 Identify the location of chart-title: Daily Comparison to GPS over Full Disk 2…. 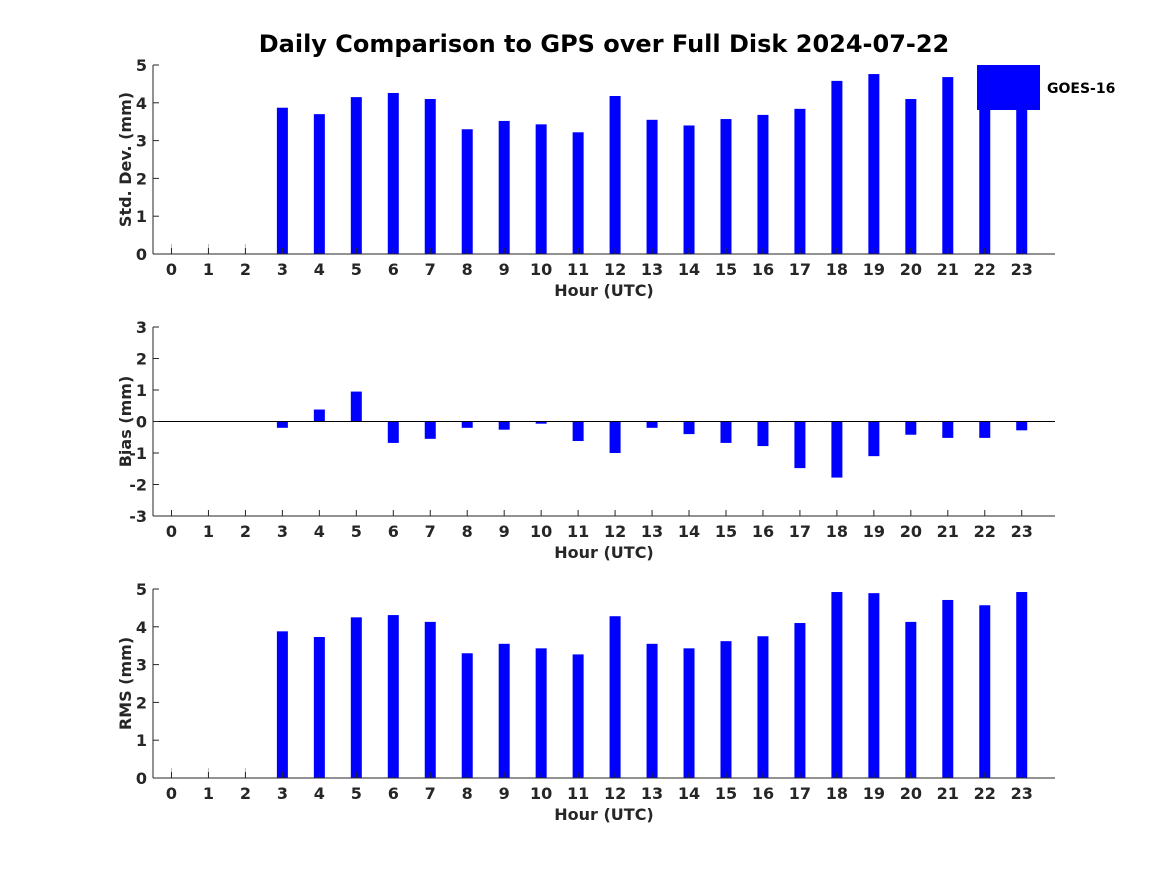
(604, 44).